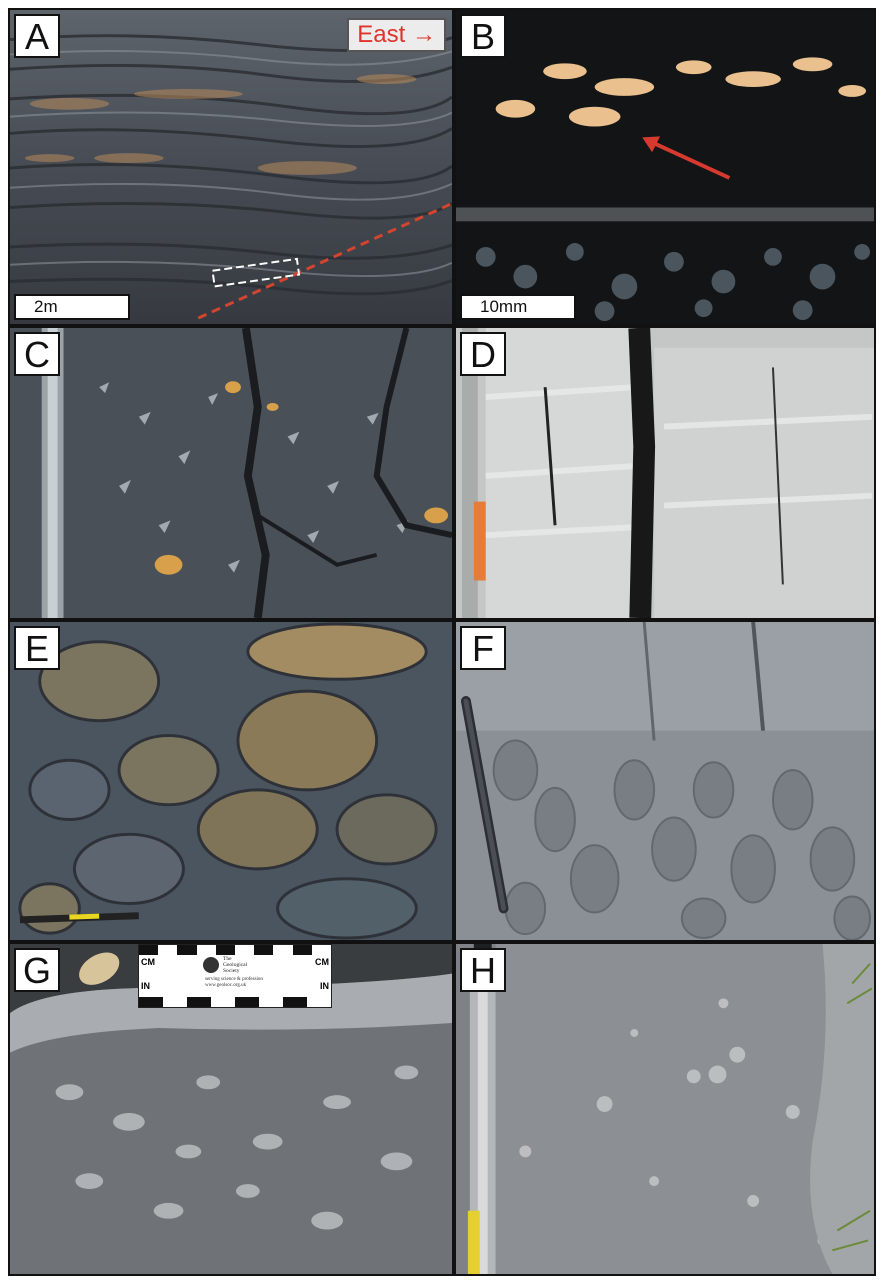 The height and width of the screenshot is (1284, 884). What do you see at coordinates (483, 354) in the screenshot?
I see `panel-letter-d: D` at bounding box center [483, 354].